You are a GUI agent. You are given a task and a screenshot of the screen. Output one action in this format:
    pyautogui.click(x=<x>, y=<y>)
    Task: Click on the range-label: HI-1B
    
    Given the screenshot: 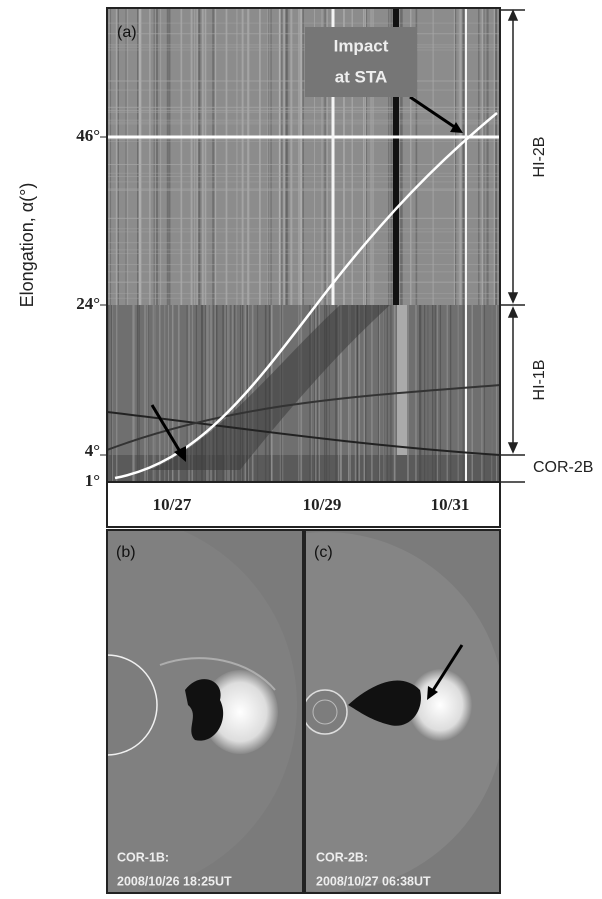 What is the action you would take?
    pyautogui.click(x=539, y=380)
    